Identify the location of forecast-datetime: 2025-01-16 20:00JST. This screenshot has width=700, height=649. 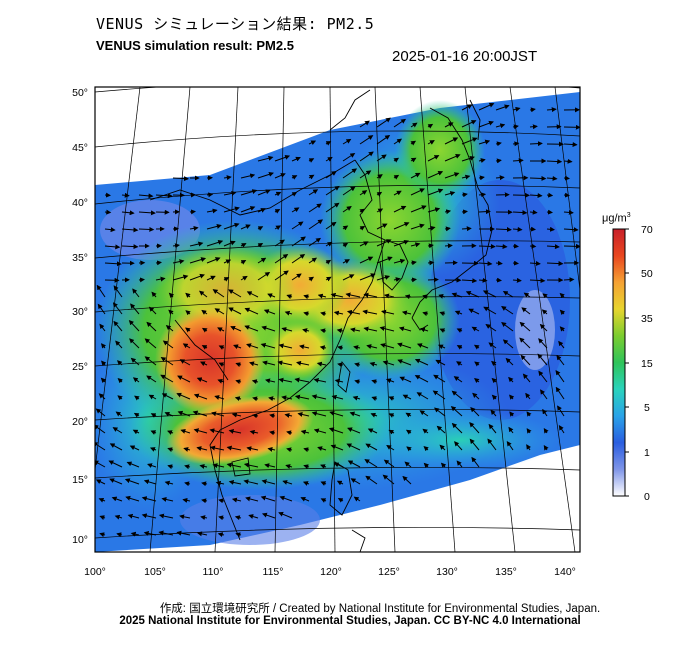
(465, 56).